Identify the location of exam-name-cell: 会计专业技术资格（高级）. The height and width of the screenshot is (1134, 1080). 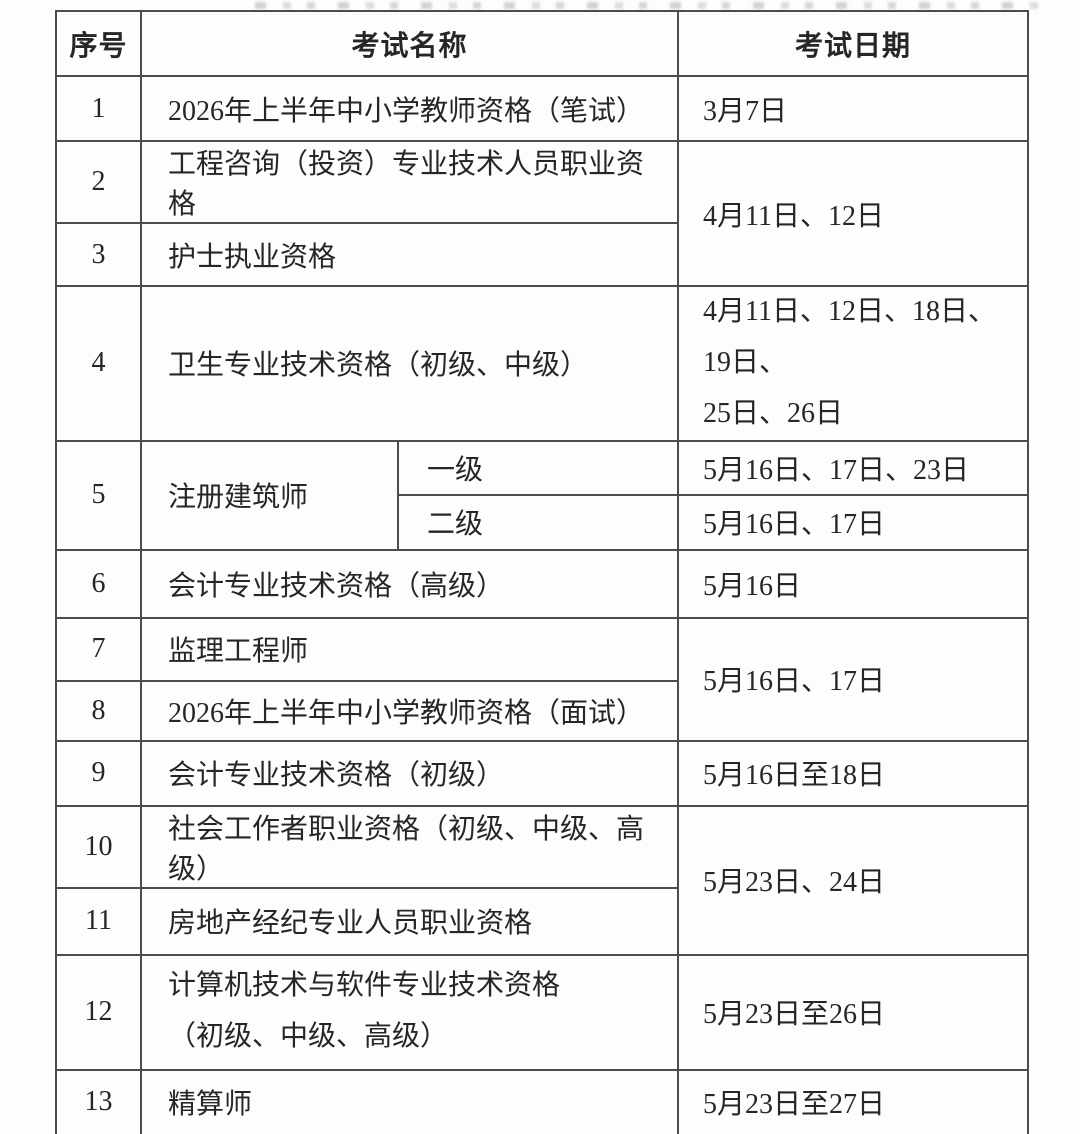
(409, 583).